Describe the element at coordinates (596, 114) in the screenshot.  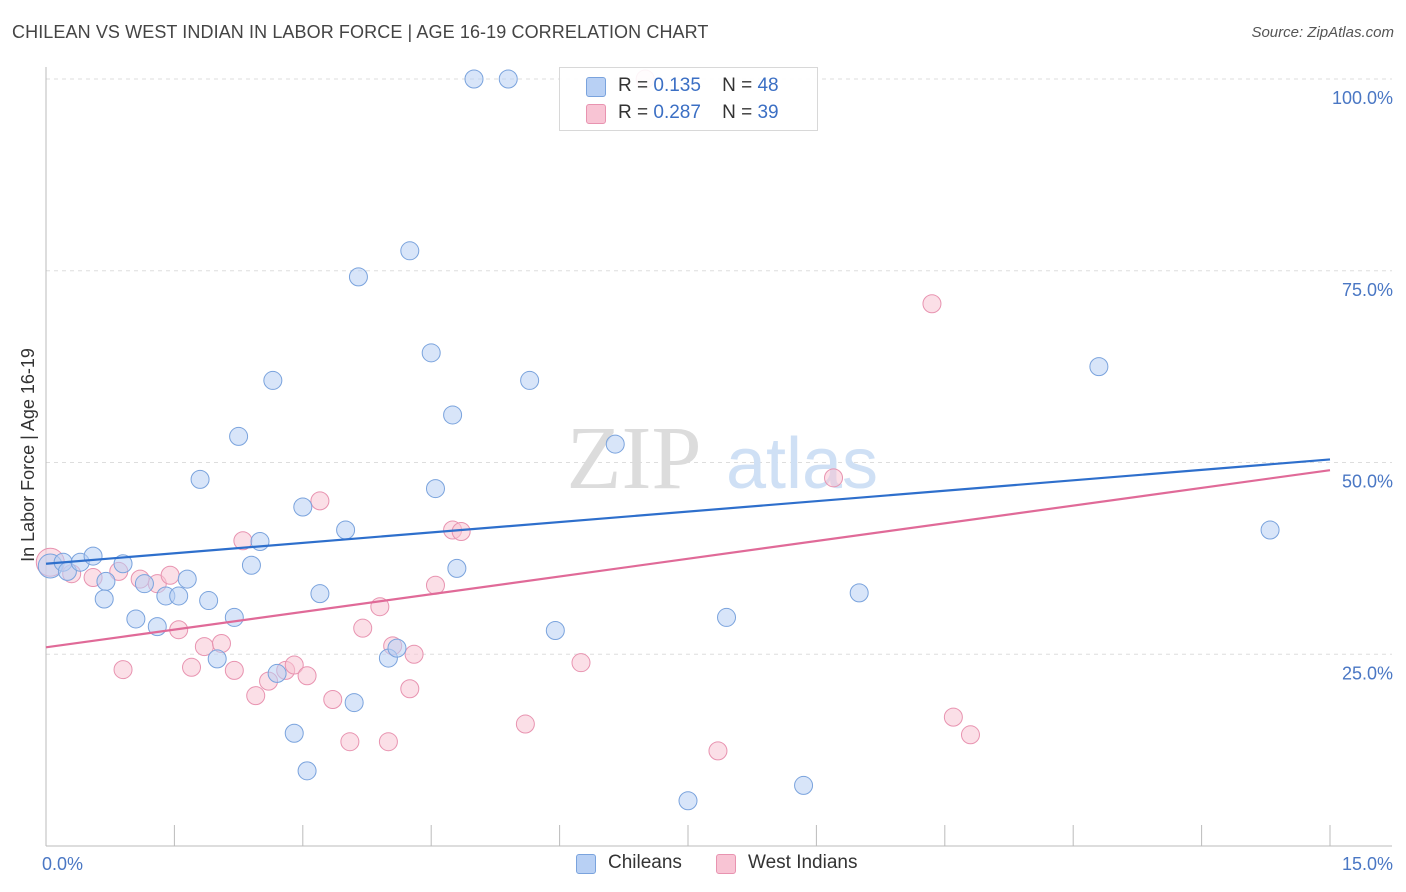
I see `legend-swatch-west-indians` at that location.